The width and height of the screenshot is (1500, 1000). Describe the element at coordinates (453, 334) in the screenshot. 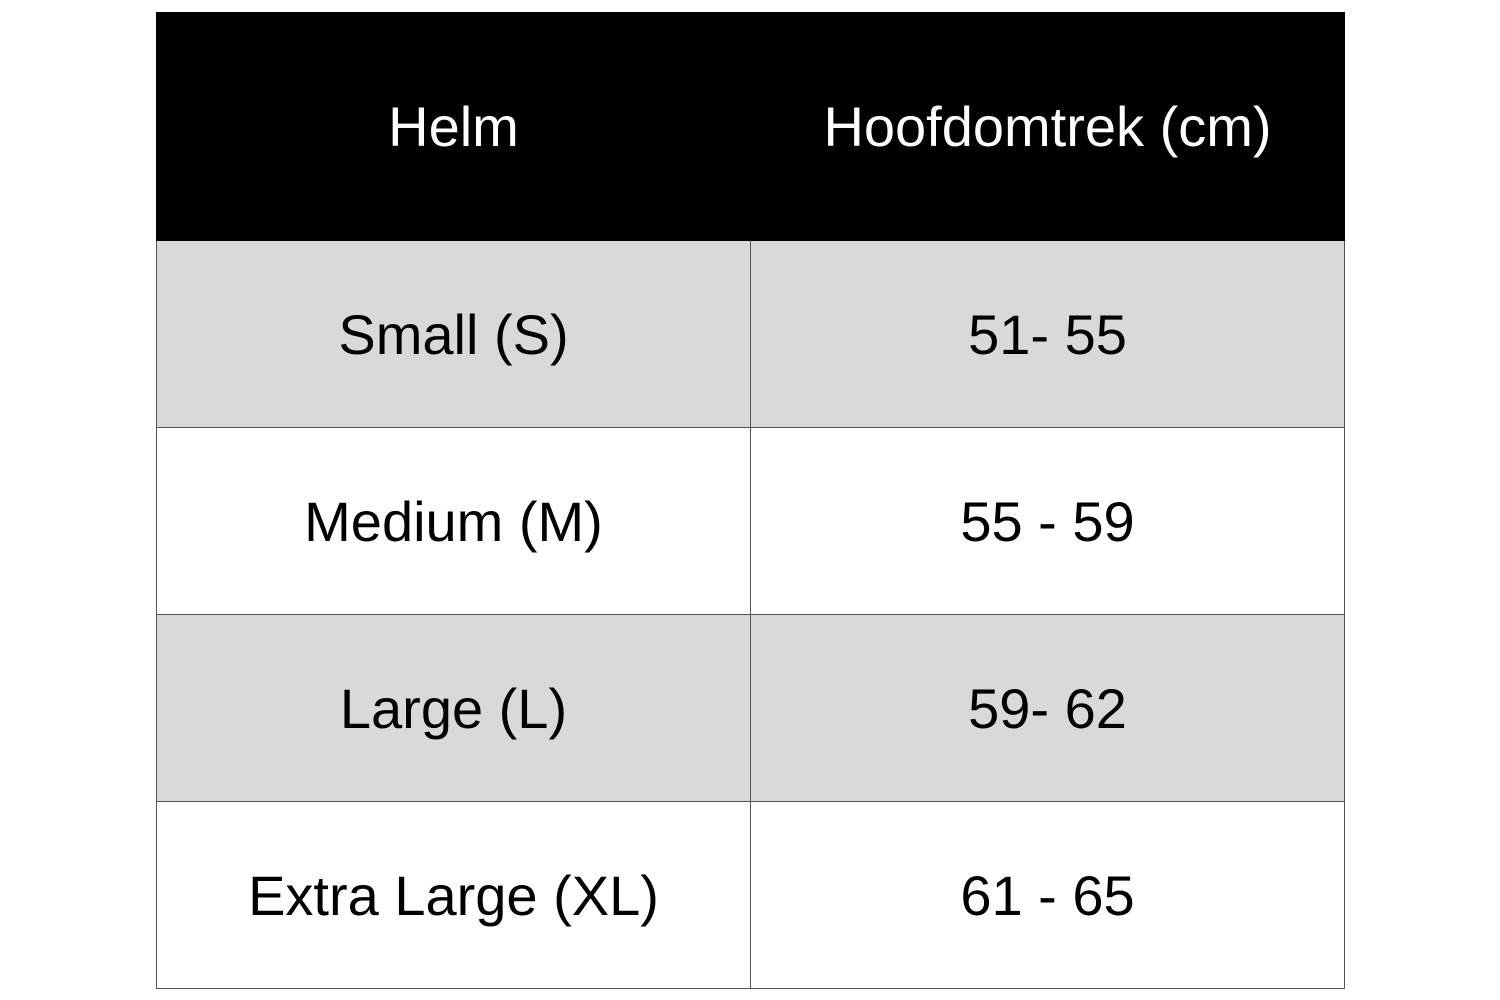

I see `size-cell: Small (S)` at that location.